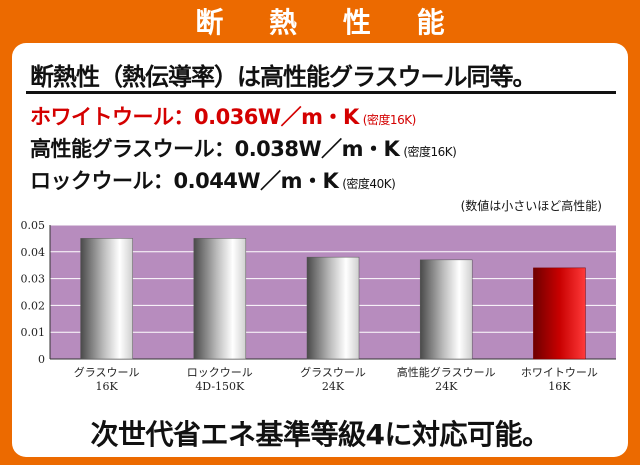  Describe the element at coordinates (33, 252) in the screenshot. I see `y-tick-label: 0.04` at that location.